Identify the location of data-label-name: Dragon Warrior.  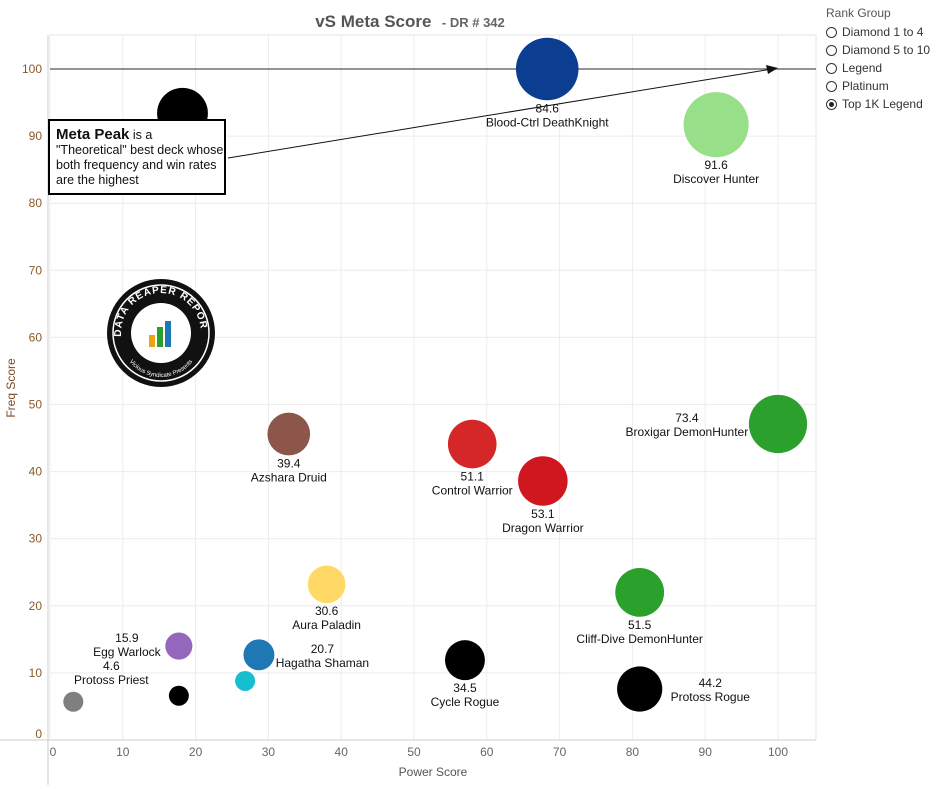
(543, 528).